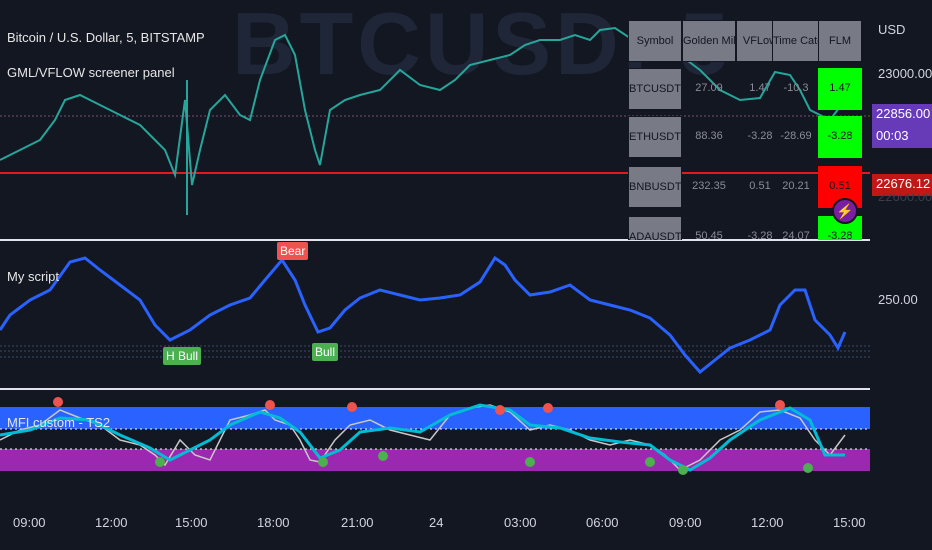 This screenshot has width=932, height=550. Describe the element at coordinates (357, 522) in the screenshot. I see `time-label: 21:00` at that location.